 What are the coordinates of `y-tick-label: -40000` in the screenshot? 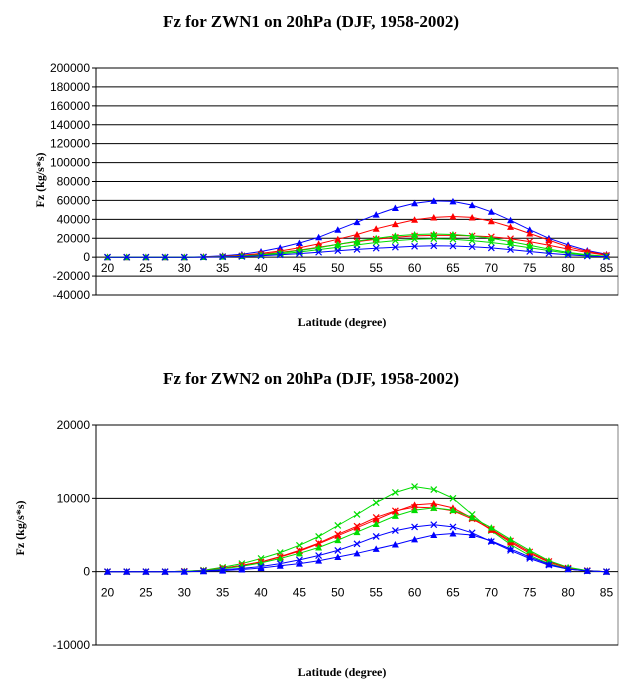 It's located at (72, 295).